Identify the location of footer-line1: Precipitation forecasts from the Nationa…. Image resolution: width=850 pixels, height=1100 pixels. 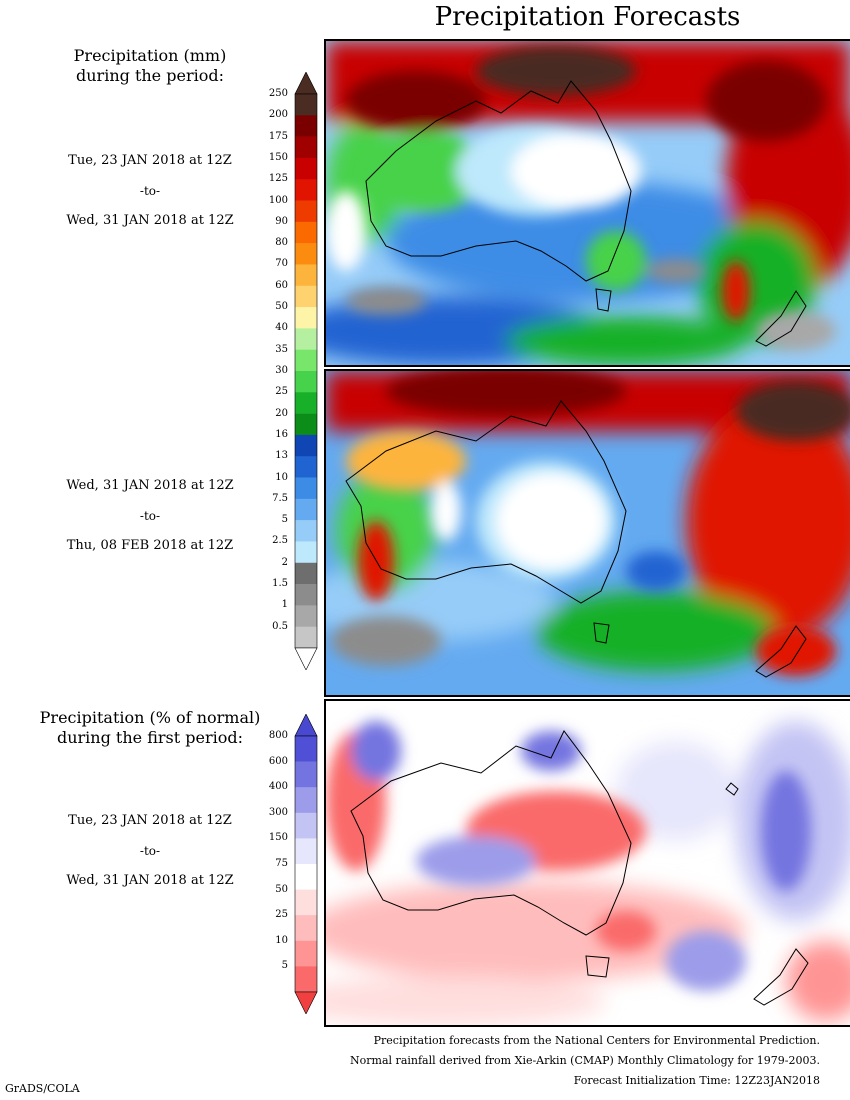
(596, 1040).